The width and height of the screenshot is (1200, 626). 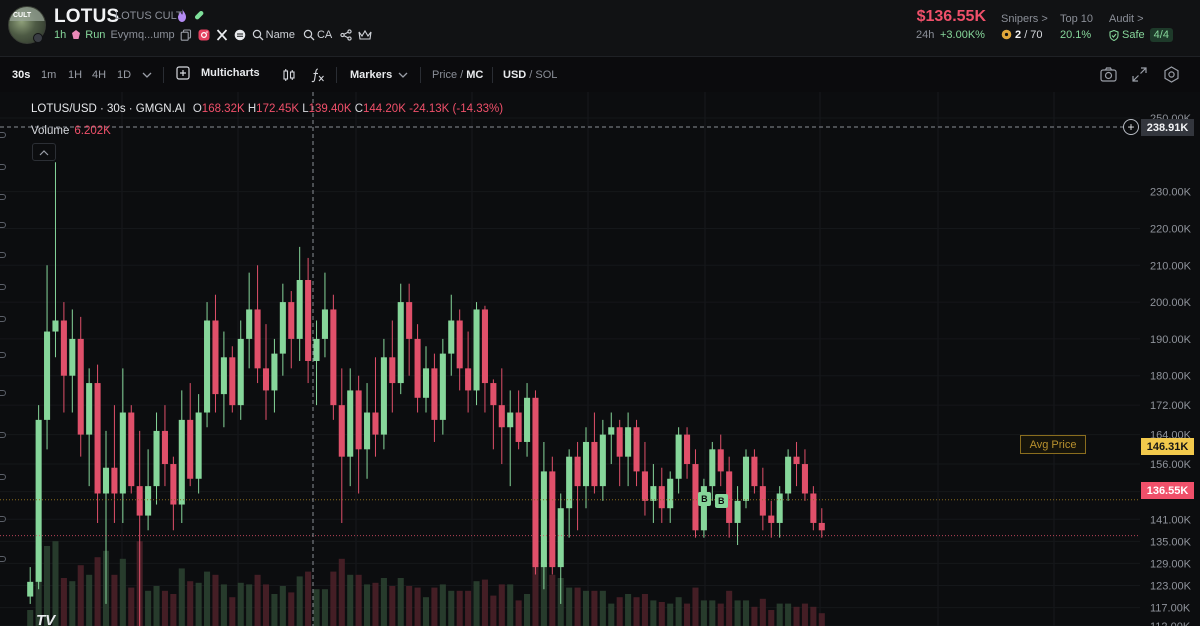 I want to click on timeframe-1m: 1m, so click(x=49, y=75).